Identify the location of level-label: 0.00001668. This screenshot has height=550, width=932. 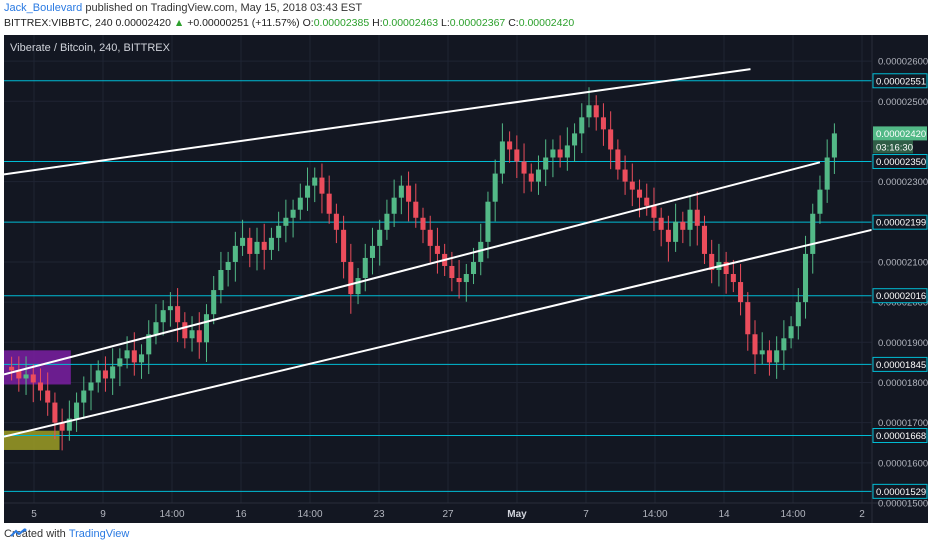
(901, 436).